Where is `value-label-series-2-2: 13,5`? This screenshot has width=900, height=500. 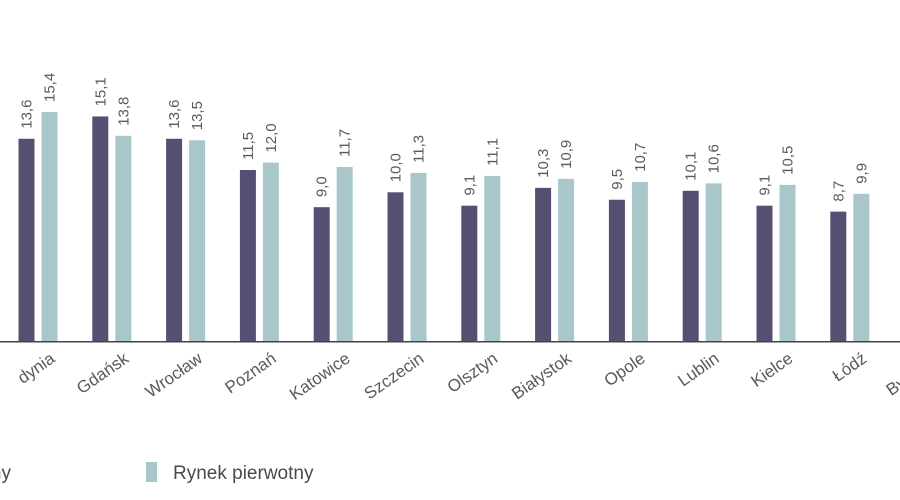
value-label-series-2-2: 13,5 is located at coordinates (197, 115).